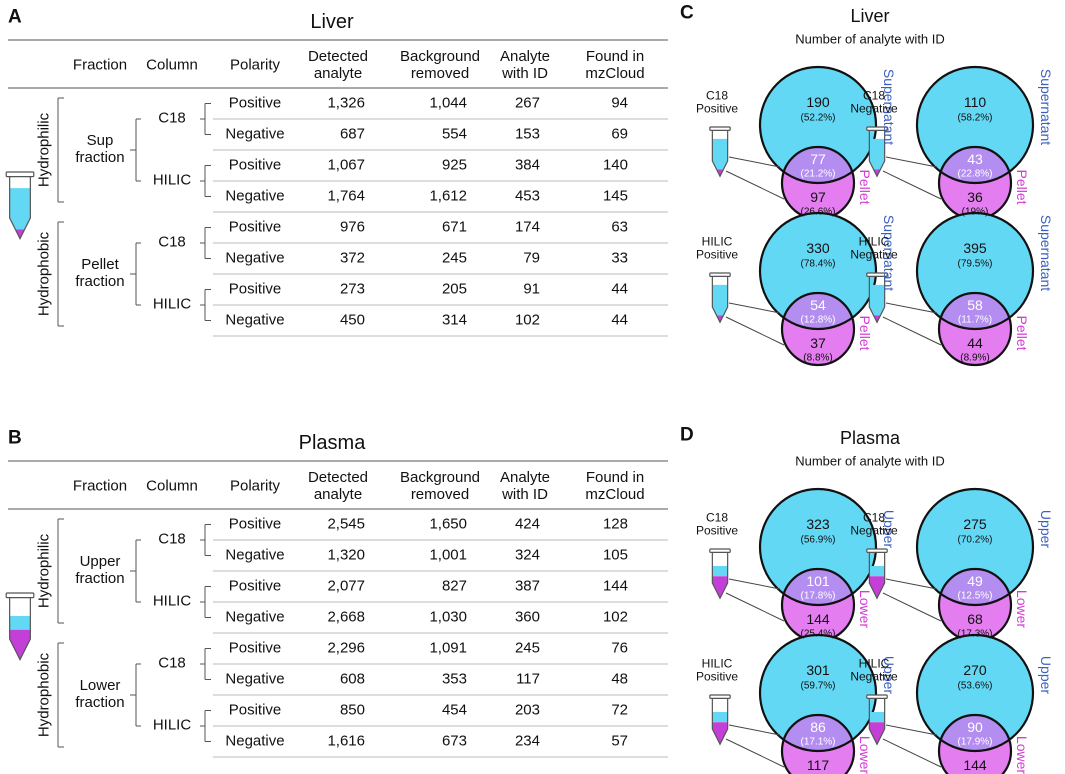  I want to click on cell-value: 234, so click(527, 741).